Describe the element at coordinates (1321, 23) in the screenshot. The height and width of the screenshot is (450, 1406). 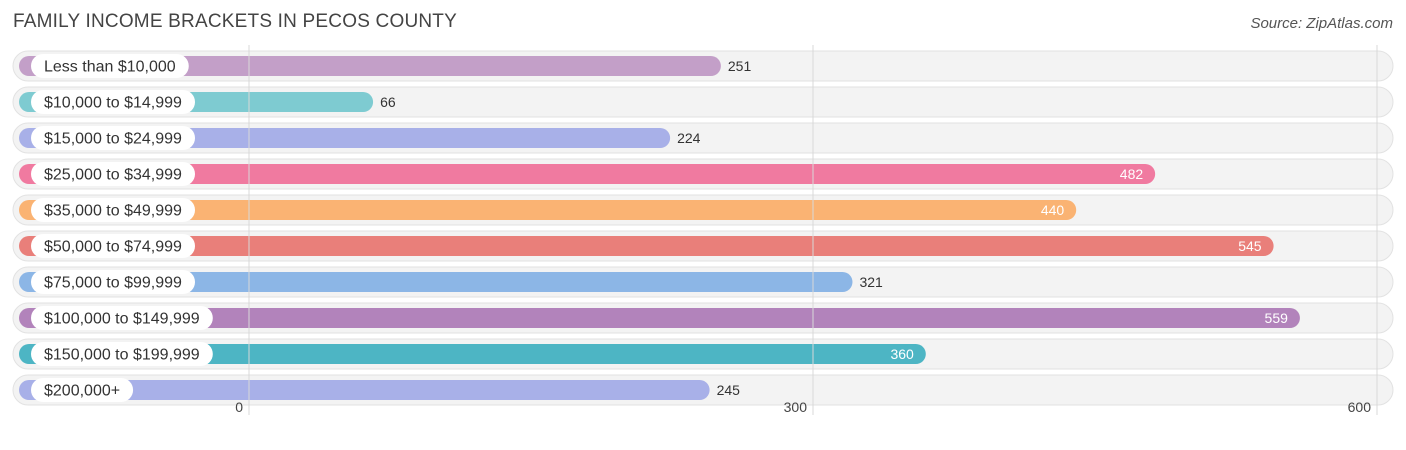
I see `source-label: Source: ZipAtlas.com` at that location.